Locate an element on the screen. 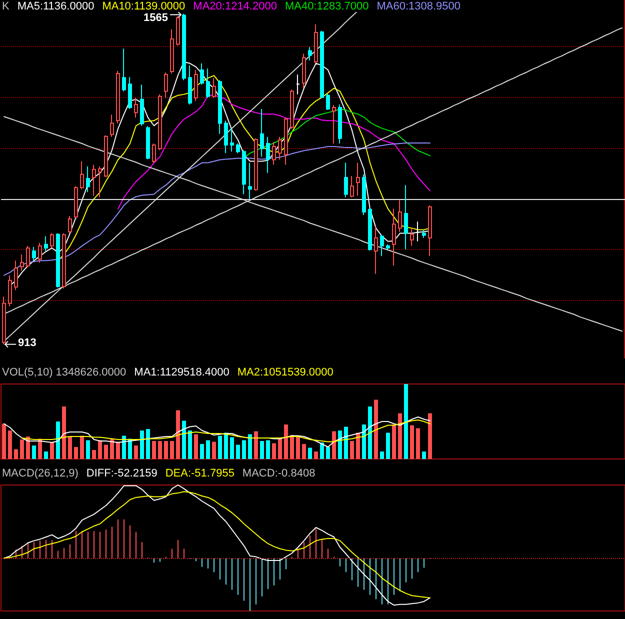  annotation: 1565 is located at coordinates (156, 18).